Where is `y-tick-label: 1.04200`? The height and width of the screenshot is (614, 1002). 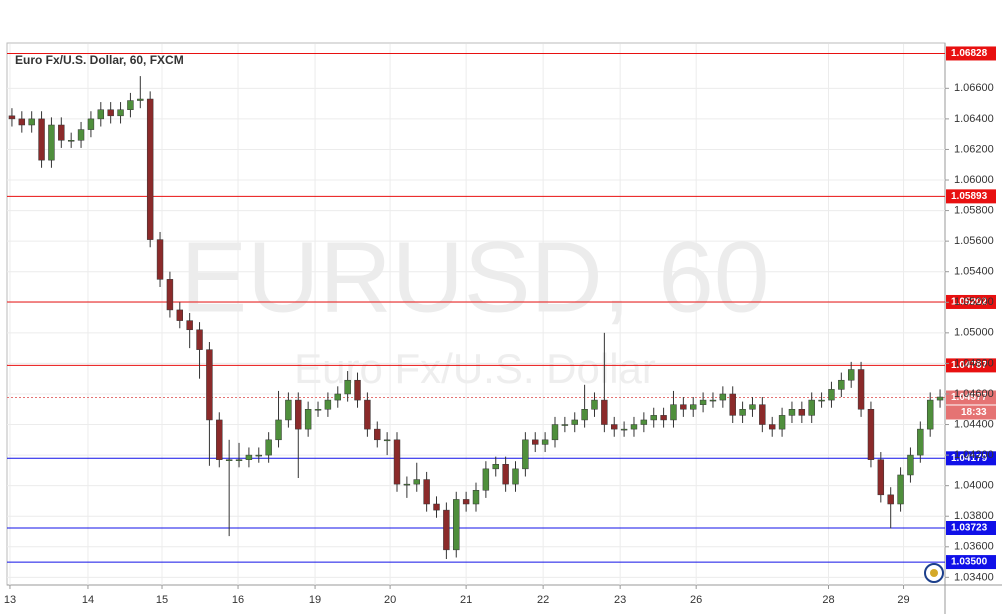 y-tick-label: 1.04200 is located at coordinates (974, 455).